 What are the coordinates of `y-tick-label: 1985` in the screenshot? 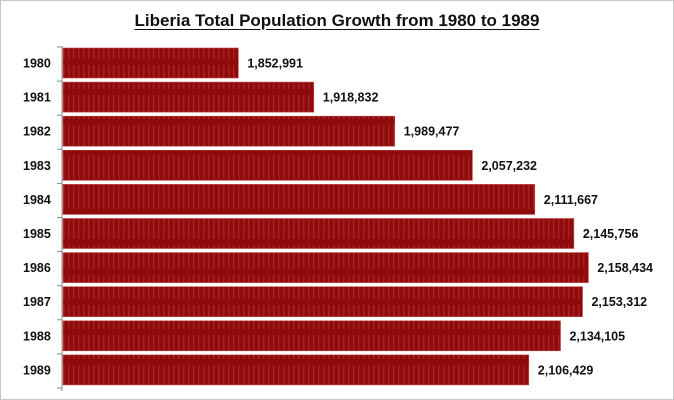 It's located at (37, 234).